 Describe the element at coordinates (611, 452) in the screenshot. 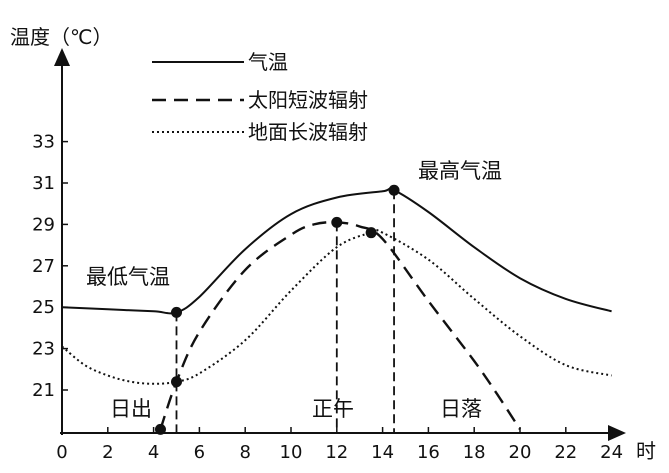

I see `x-tick-label: 24` at that location.